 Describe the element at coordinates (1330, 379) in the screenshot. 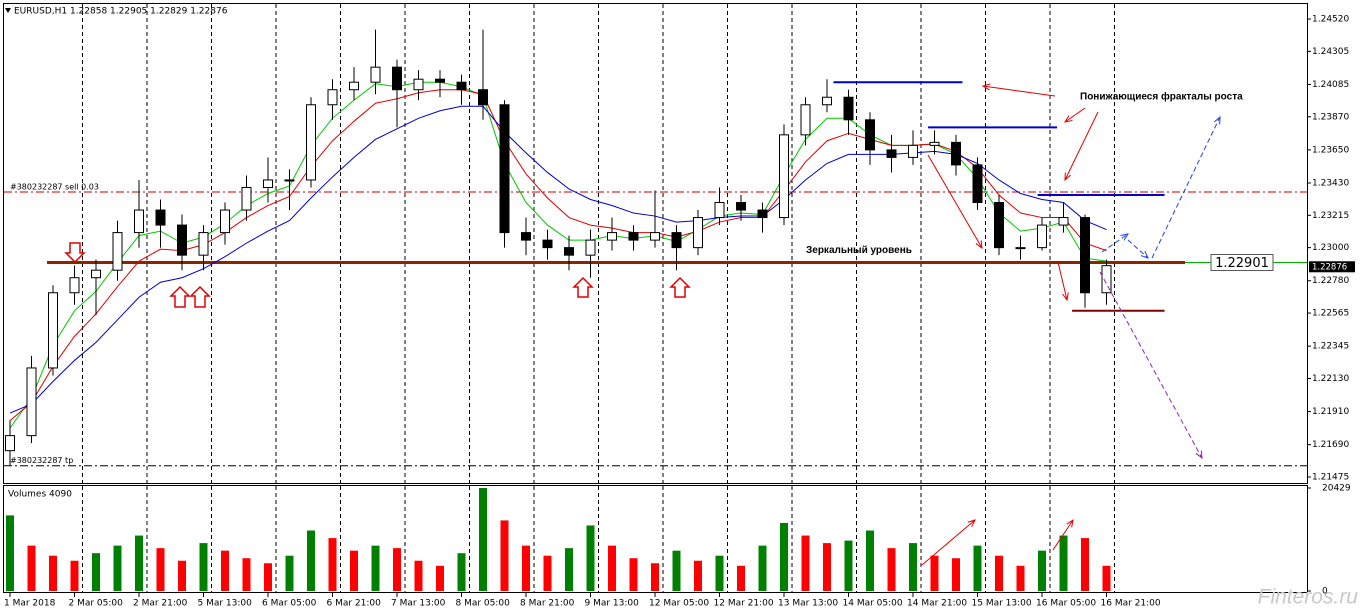

I see `y-tick-label: 1.22130` at that location.